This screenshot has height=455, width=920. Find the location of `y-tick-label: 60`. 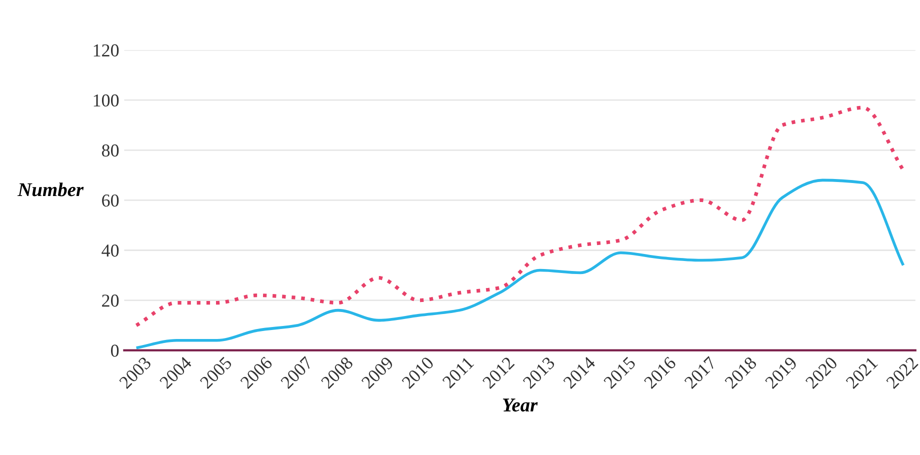

y-tick-label: 60 is located at coordinates (110, 200).